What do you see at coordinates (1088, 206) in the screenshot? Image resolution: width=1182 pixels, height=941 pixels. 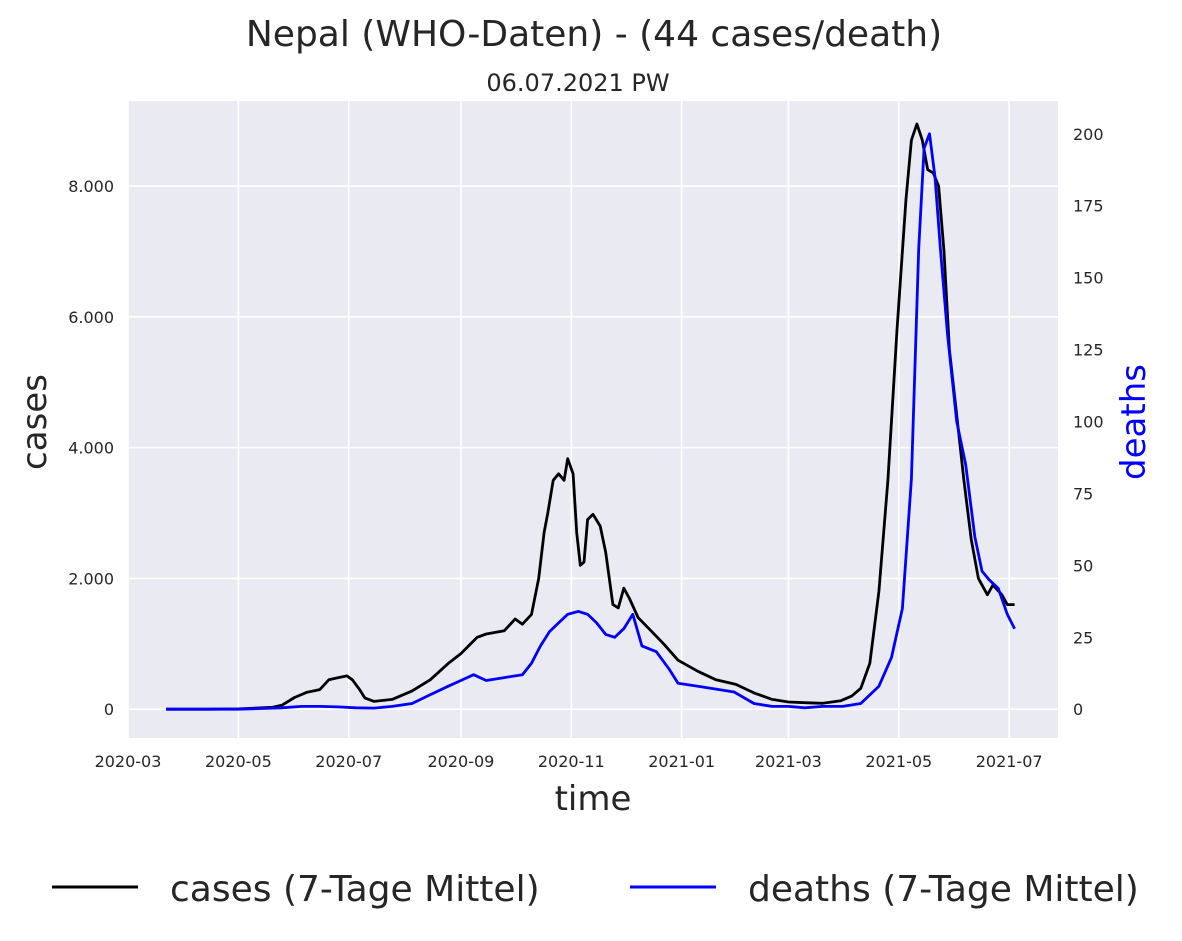 I see `y2-tick-label: 175` at bounding box center [1088, 206].